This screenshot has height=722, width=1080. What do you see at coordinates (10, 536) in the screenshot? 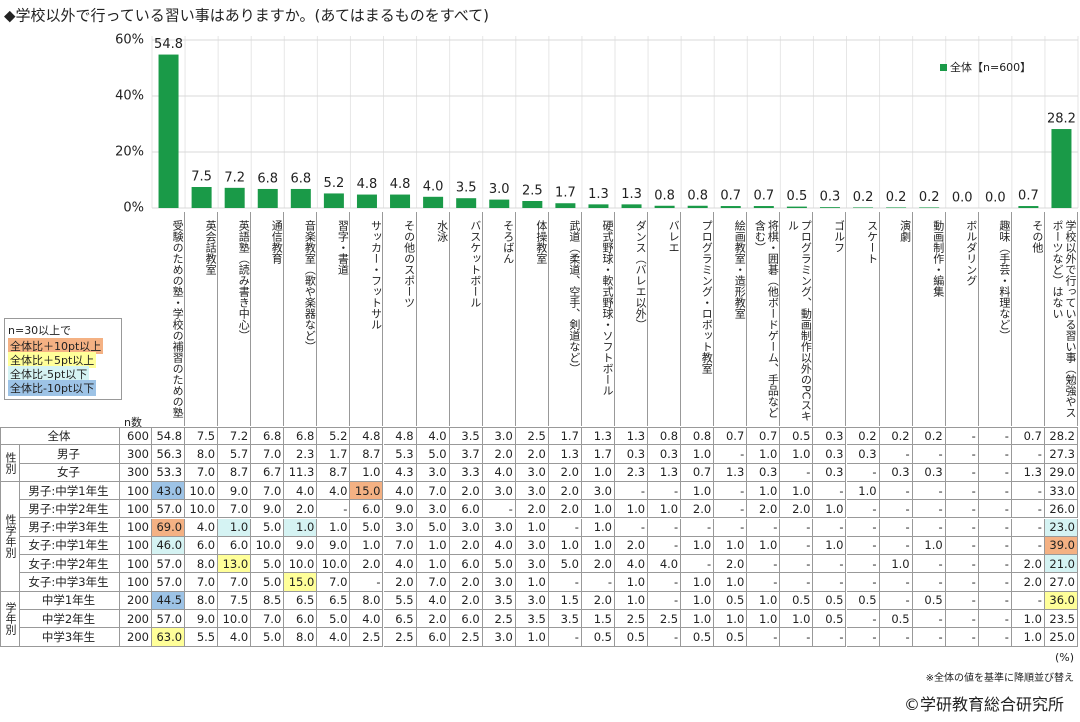
I see `group-label: 性学年別` at bounding box center [10, 536].